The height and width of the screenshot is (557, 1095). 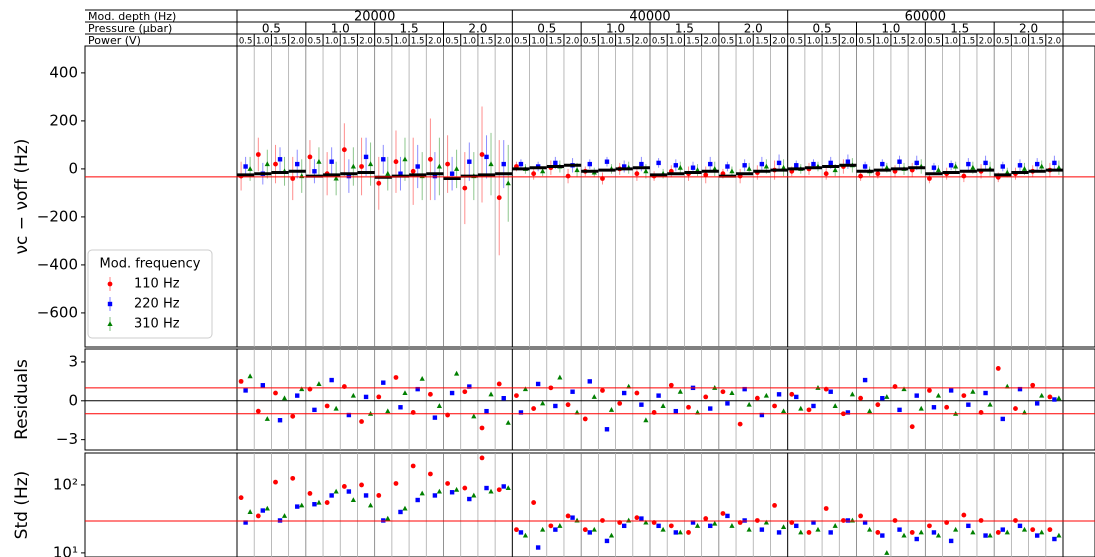 I want to click on pressure-label: 2.0, so click(x=753, y=29).